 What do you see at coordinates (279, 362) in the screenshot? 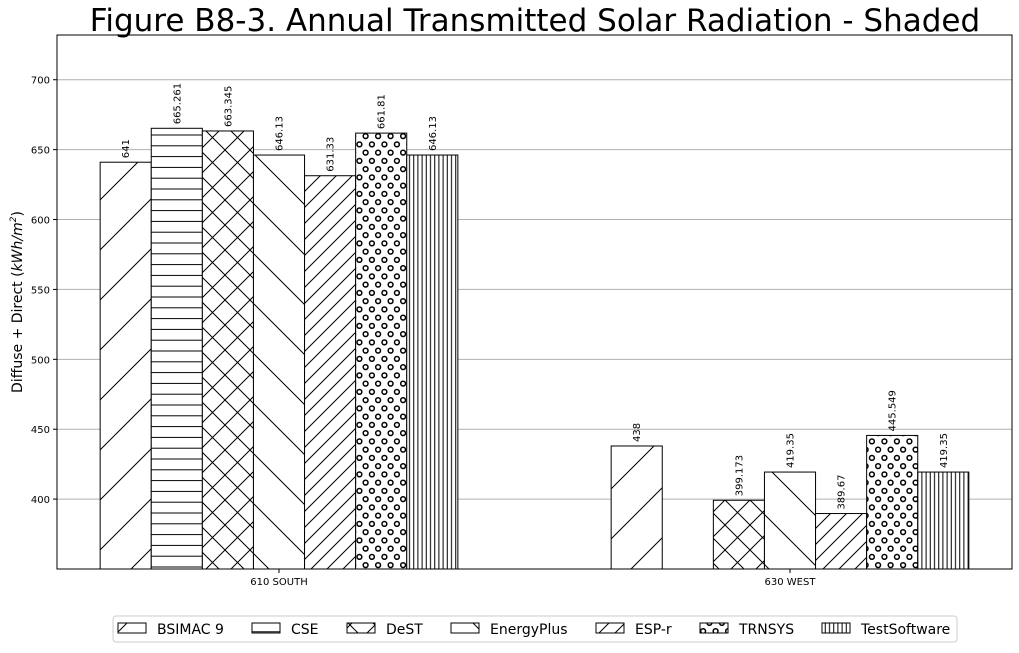
I see `bar-energyplus-610-south` at bounding box center [279, 362].